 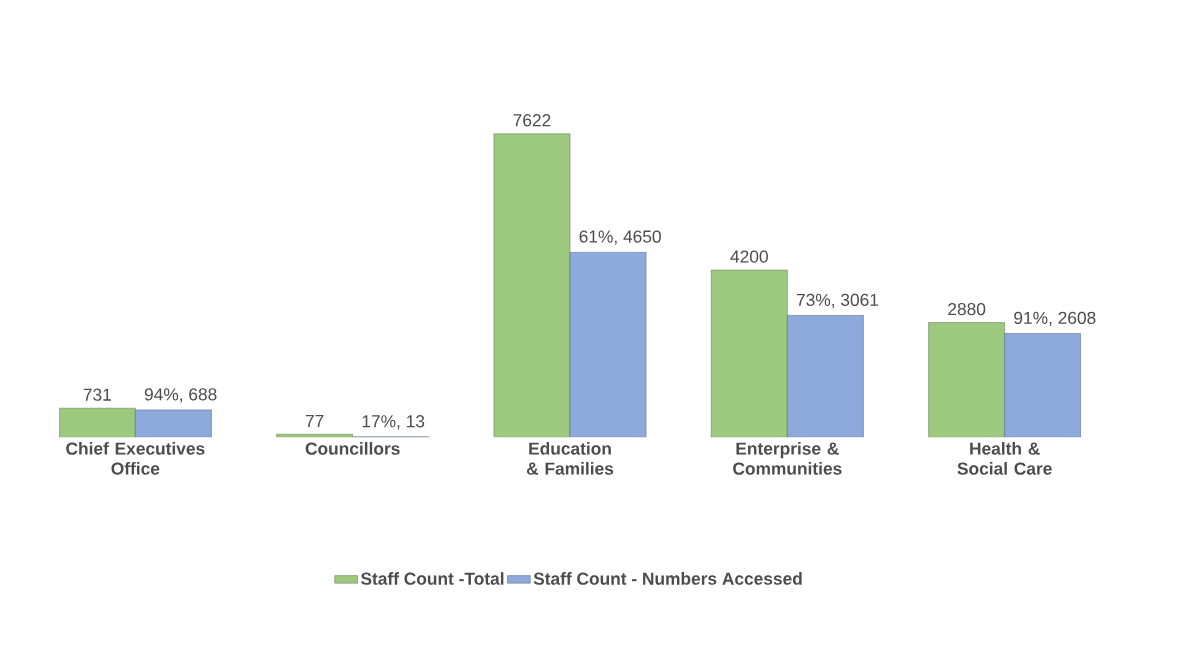 What do you see at coordinates (393, 422) in the screenshot?
I see `data-label: 17%, 13` at bounding box center [393, 422].